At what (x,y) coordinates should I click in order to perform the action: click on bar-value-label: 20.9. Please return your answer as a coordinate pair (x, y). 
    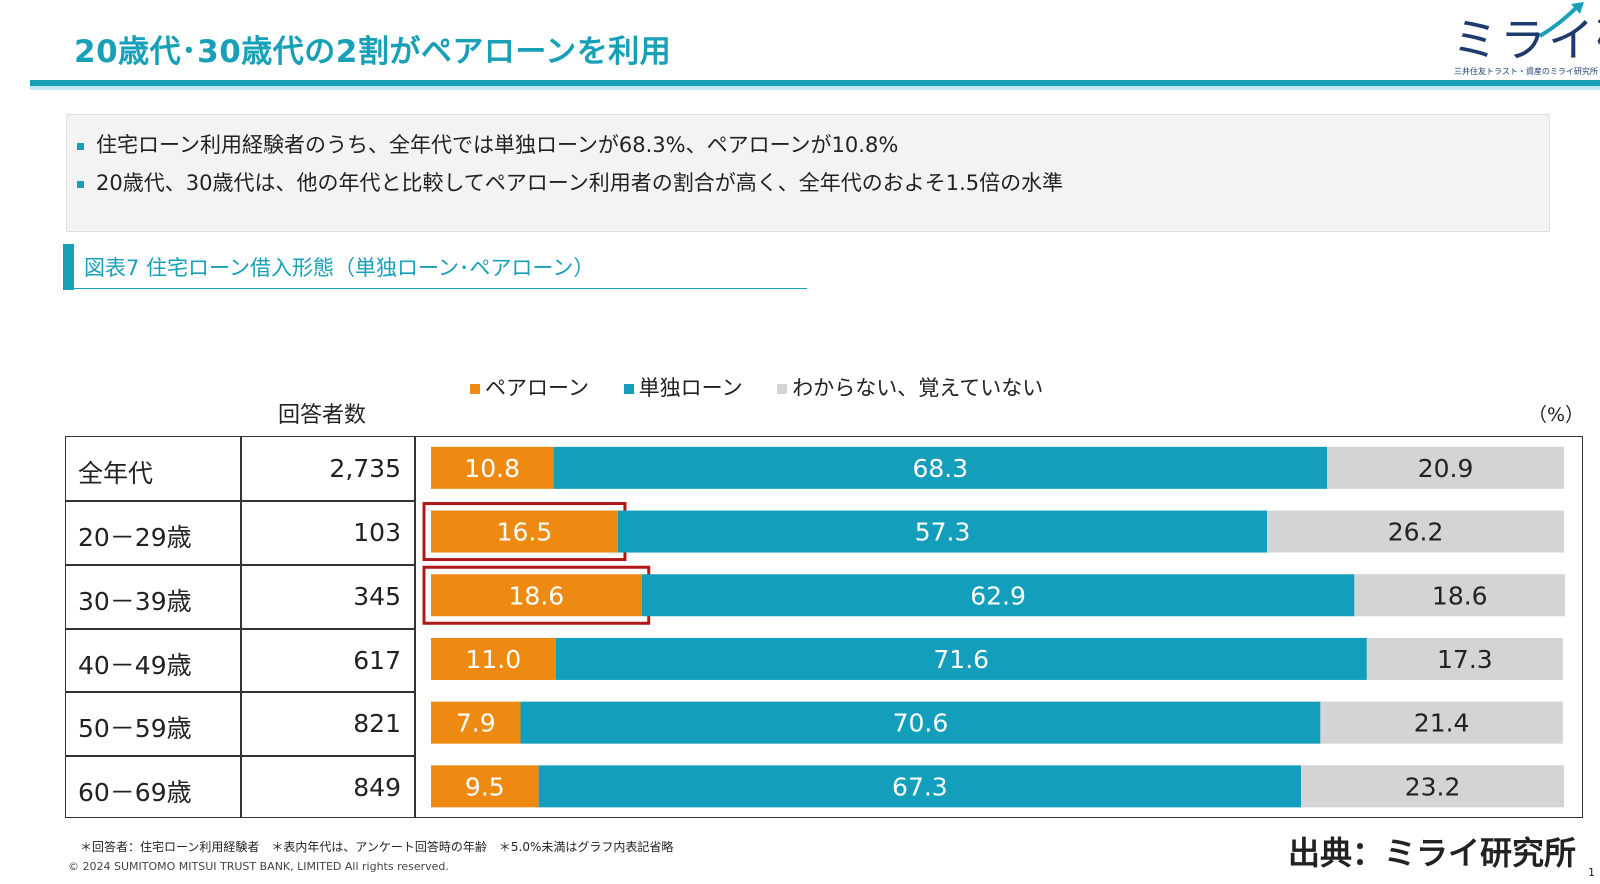
    Looking at the image, I should click on (1446, 468).